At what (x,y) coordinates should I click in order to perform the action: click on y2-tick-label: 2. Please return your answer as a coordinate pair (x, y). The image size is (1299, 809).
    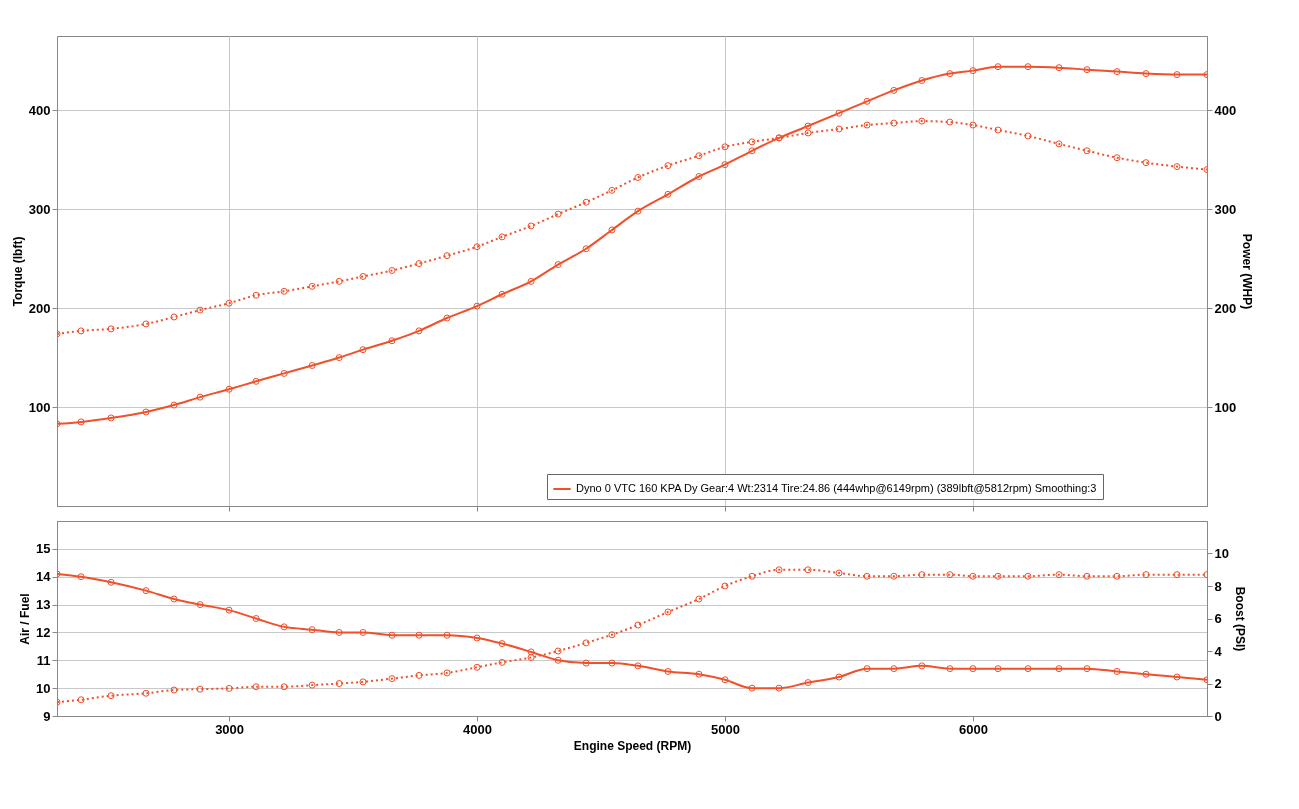
    Looking at the image, I should click on (1218, 683).